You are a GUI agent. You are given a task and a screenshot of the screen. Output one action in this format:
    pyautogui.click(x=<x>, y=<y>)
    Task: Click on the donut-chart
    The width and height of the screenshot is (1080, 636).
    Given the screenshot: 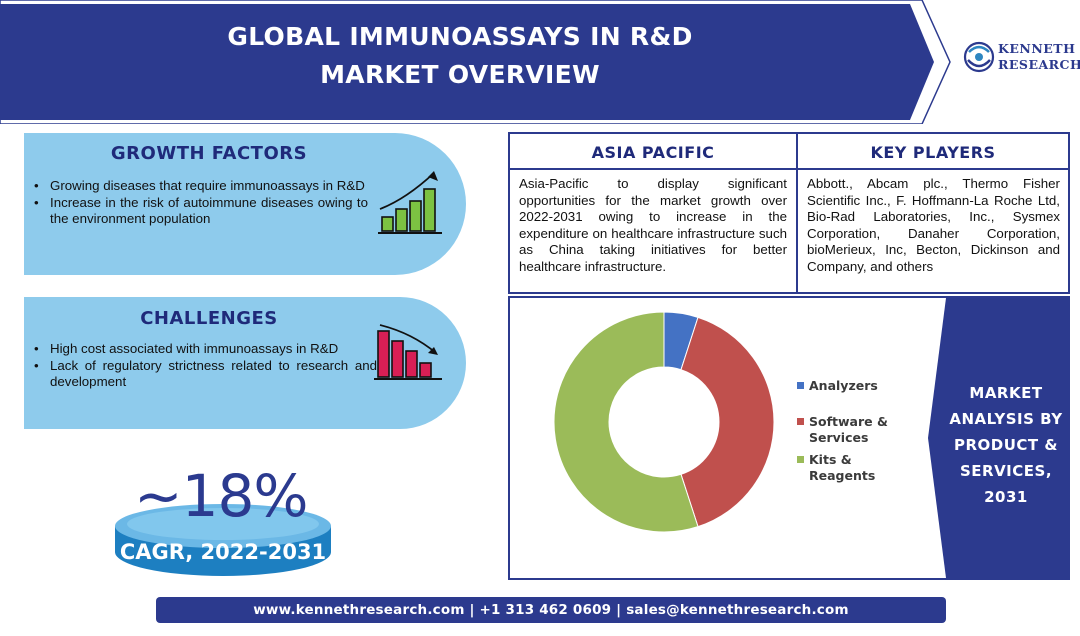 What is the action you would take?
    pyautogui.click(x=664, y=422)
    